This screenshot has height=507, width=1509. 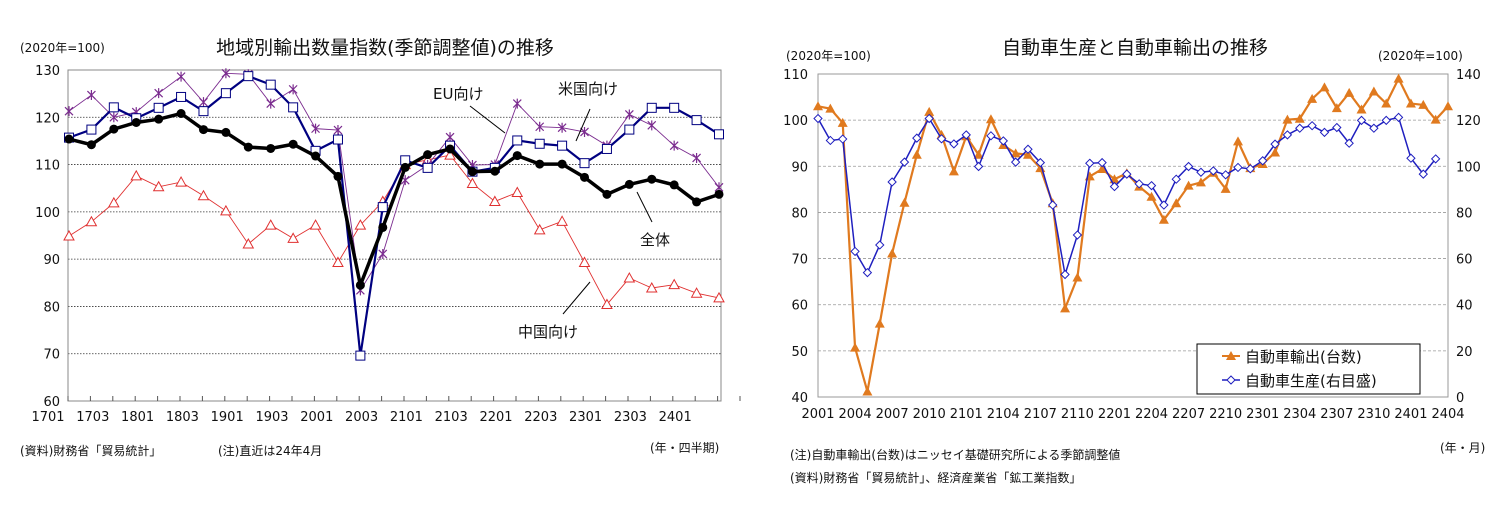 What do you see at coordinates (271, 417) in the screenshot?
I see `x-tick-label: 1903` at bounding box center [271, 417].